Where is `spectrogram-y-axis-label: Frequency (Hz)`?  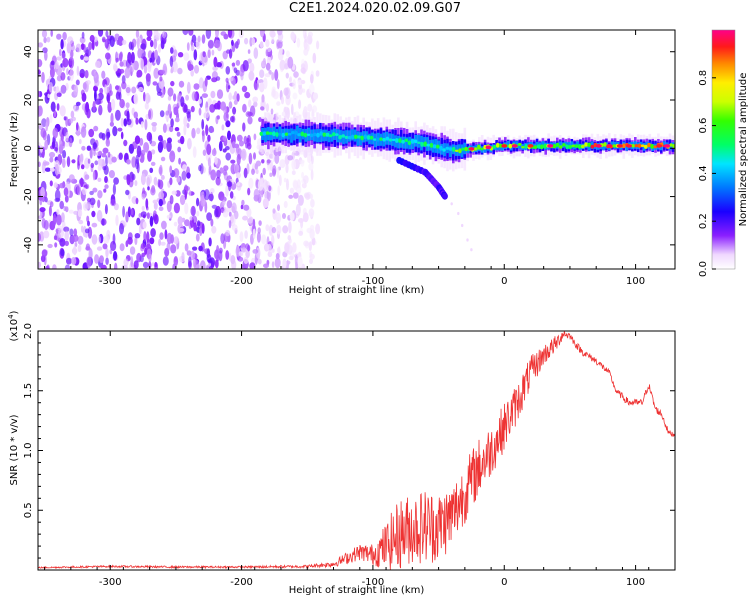 spectrogram-y-axis-label: Frequency (Hz) is located at coordinates (14, 150).